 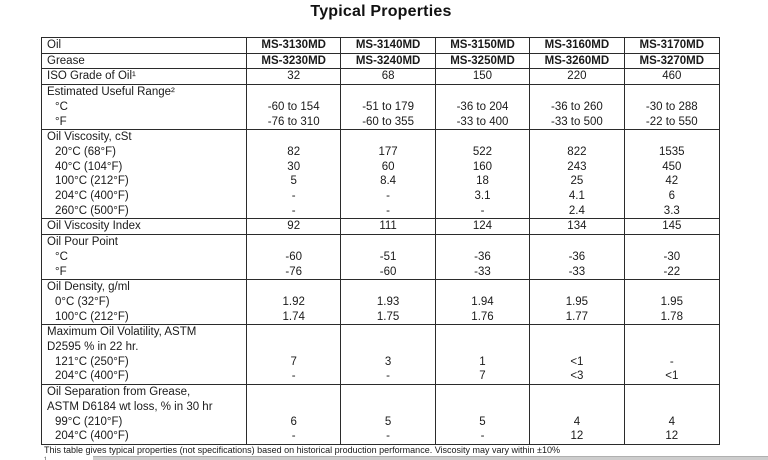 What do you see at coordinates (577, 61) in the screenshot?
I see `cell-value: MS-3260MD` at bounding box center [577, 61].